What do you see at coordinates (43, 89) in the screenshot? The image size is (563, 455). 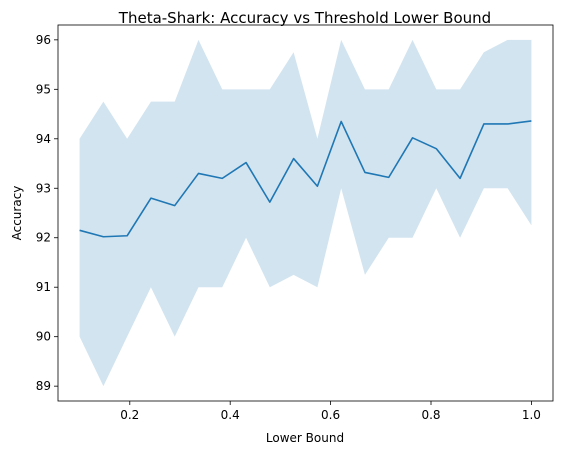 I see `y-tick-label: 95` at bounding box center [43, 89].